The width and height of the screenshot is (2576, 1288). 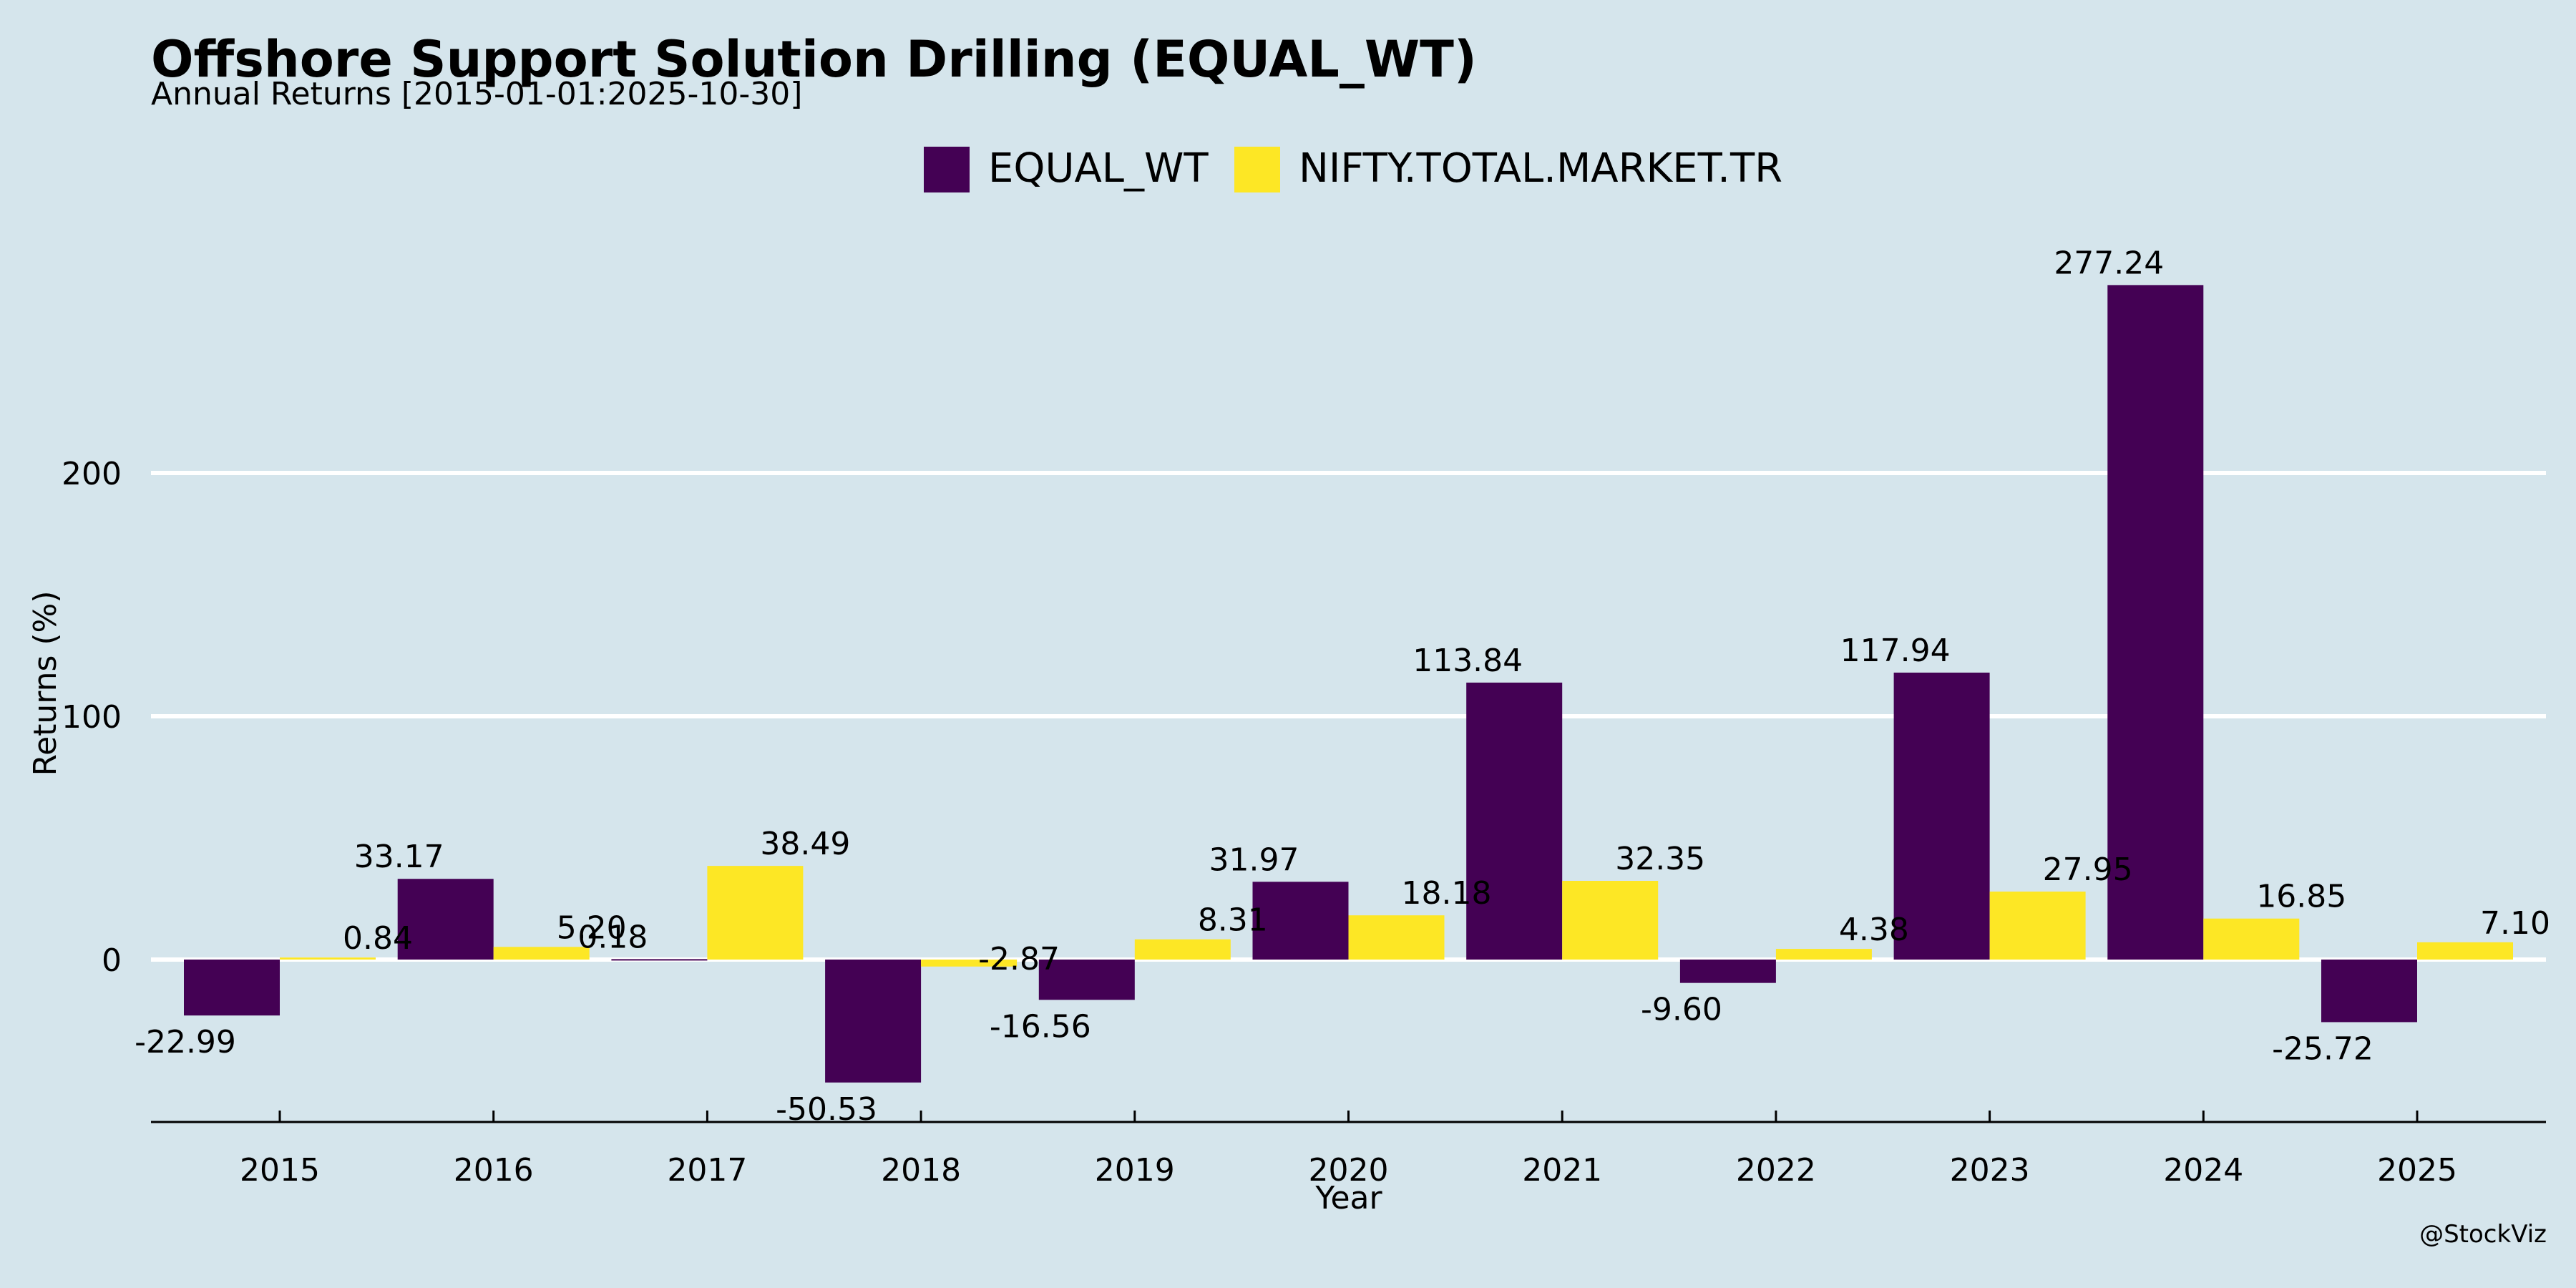 What do you see at coordinates (921, 1170) in the screenshot?
I see `x-tick-label: 2018` at bounding box center [921, 1170].